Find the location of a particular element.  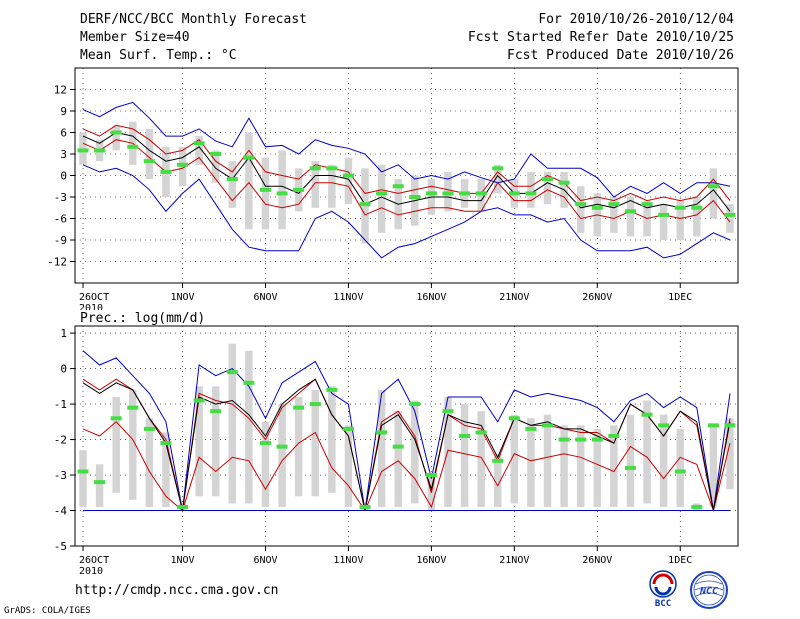

prec-xtick-label: 26OCT is located at coordinates (94, 560).